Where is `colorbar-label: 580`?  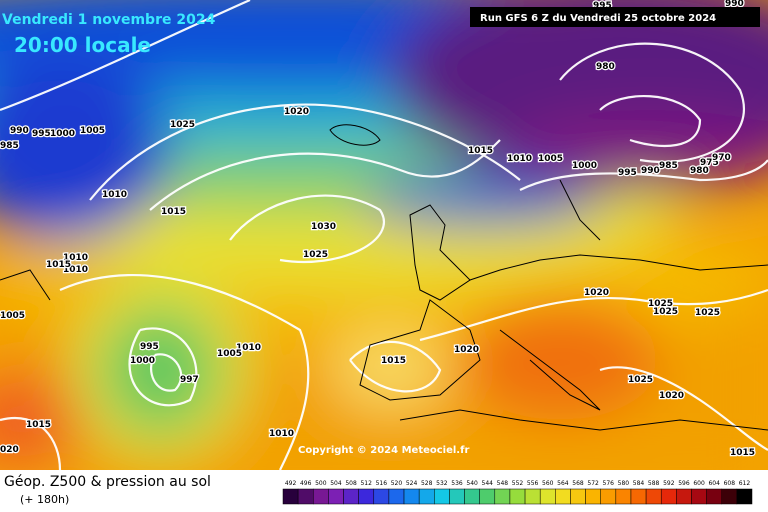
colorbar-label: 580 is located at coordinates (624, 483).